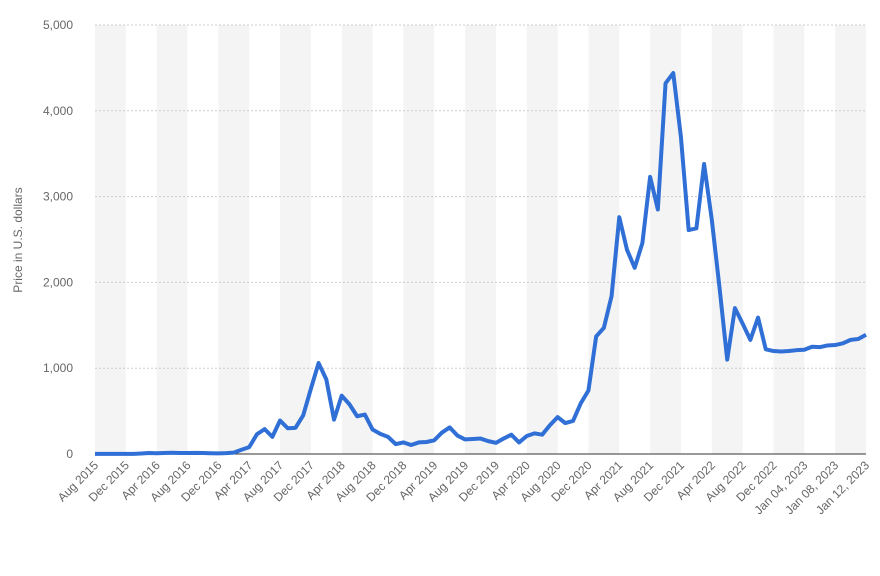 This screenshot has height=576, width=880. What do you see at coordinates (18, 239) in the screenshot?
I see `y-axis-label: Price in U.S. dollars` at bounding box center [18, 239].